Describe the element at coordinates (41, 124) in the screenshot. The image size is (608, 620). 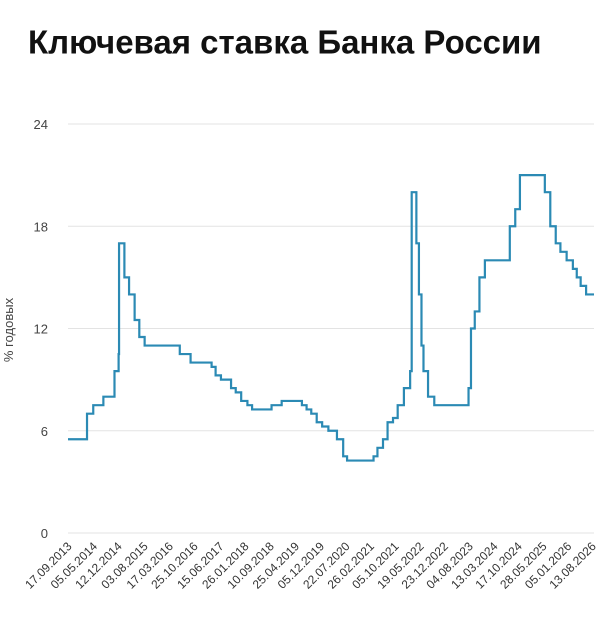
I see `y-tick-label: 24` at that location.